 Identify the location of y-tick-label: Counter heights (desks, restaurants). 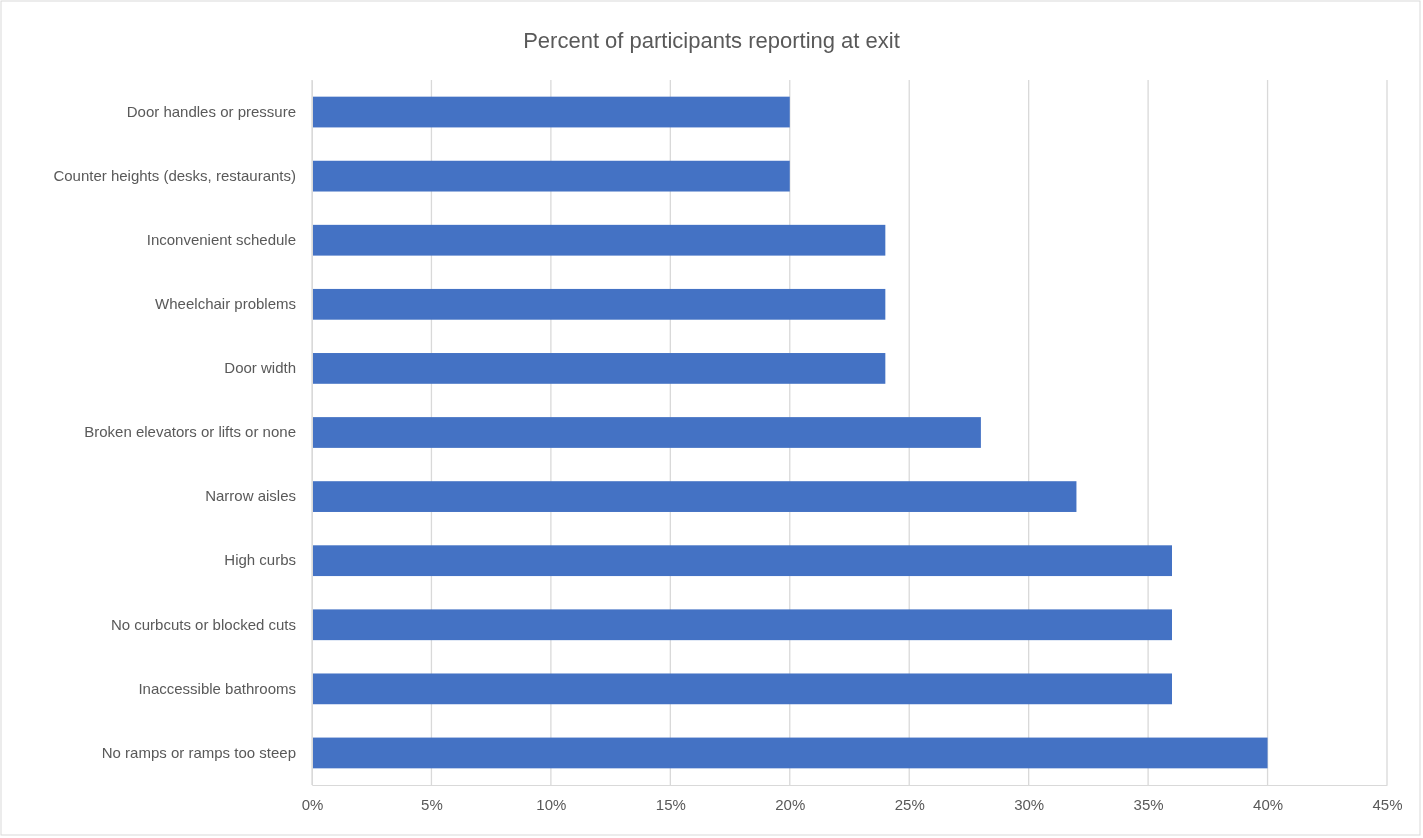
(174, 175).